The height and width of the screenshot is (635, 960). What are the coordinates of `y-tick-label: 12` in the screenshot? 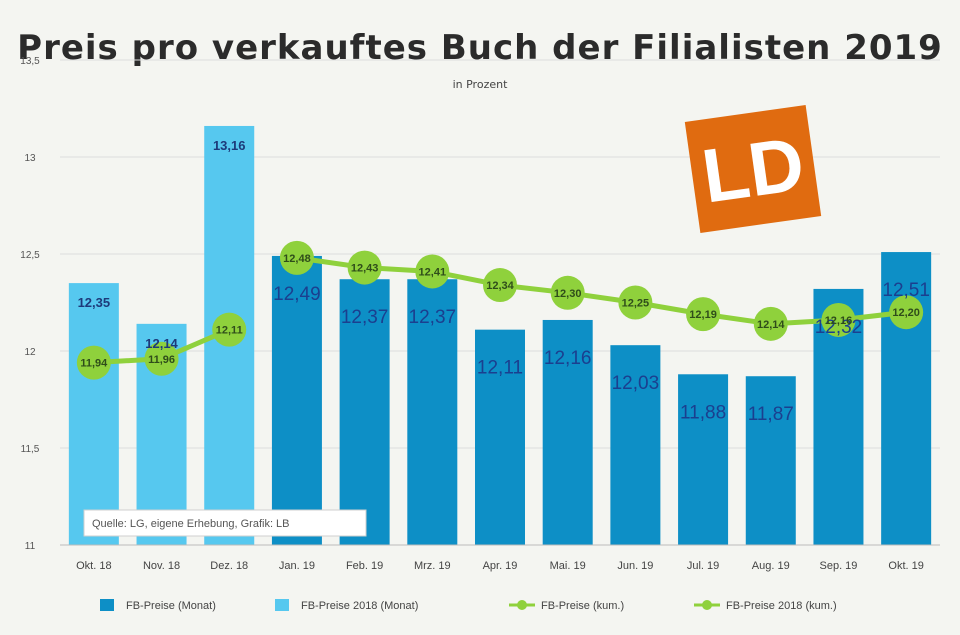 It's located at (30, 352).